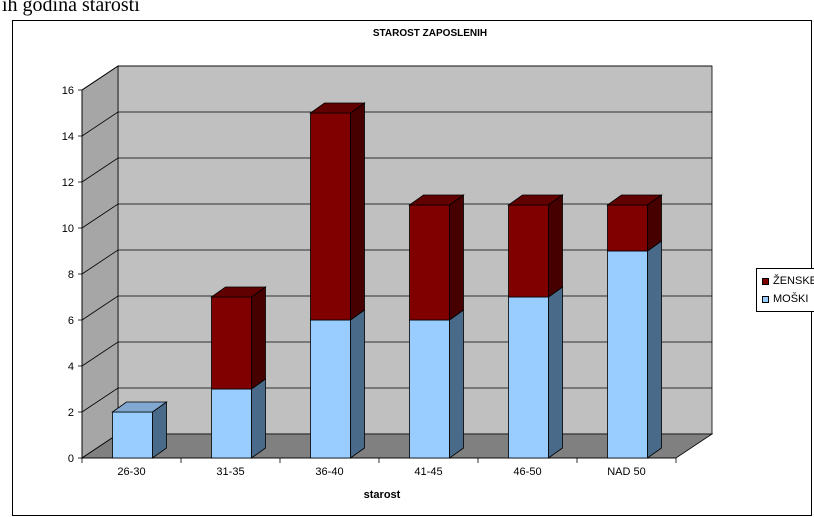 The width and height of the screenshot is (814, 517). What do you see at coordinates (68, 183) in the screenshot?
I see `y-tick-label: 12` at bounding box center [68, 183].